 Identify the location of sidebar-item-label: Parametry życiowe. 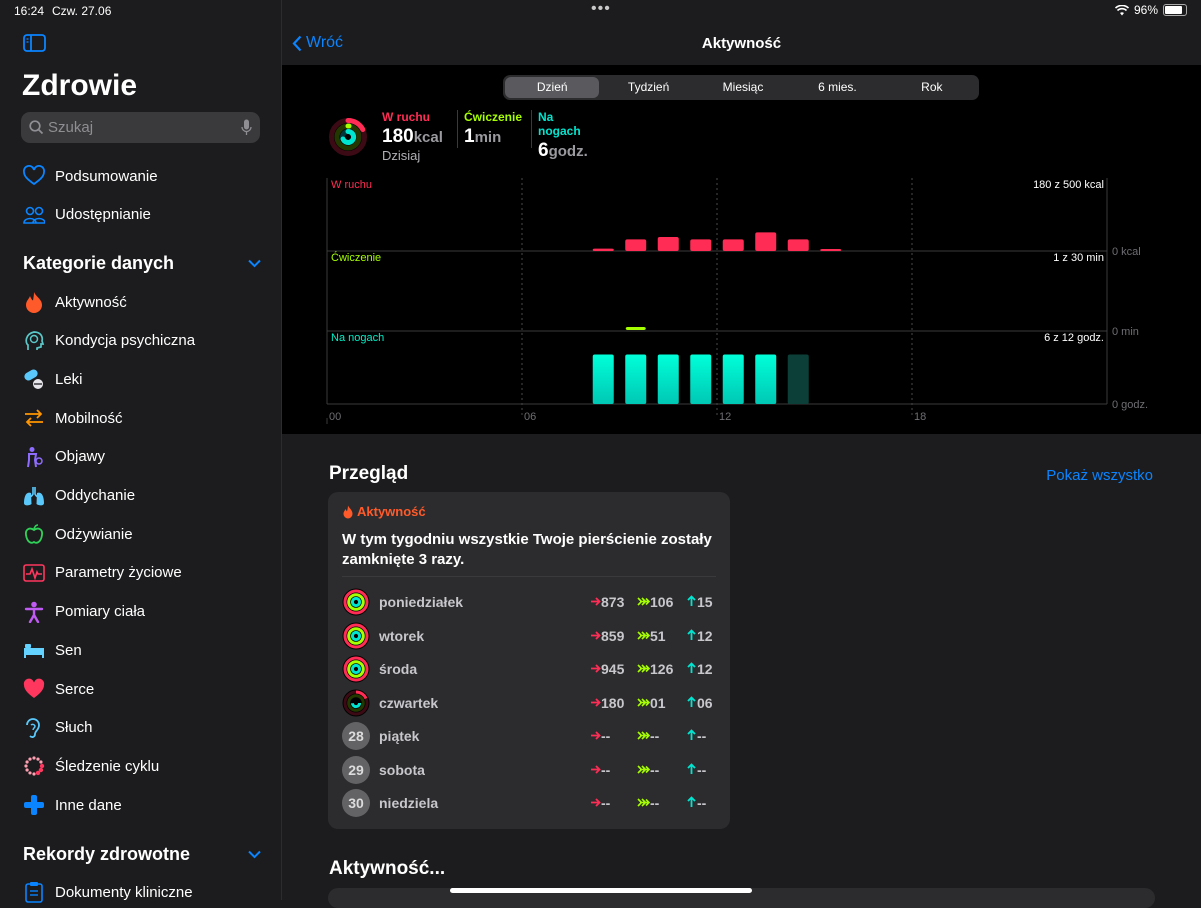
(118, 573).